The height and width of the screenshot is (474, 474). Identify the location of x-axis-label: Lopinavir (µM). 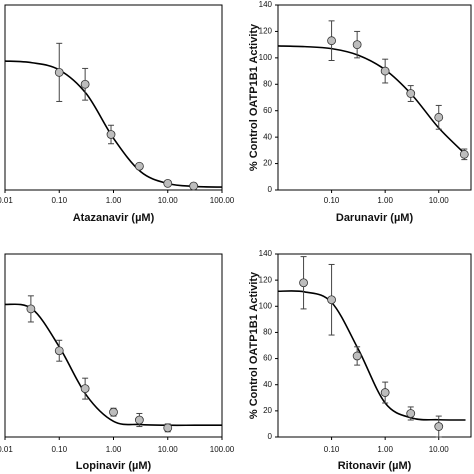
(114, 466).